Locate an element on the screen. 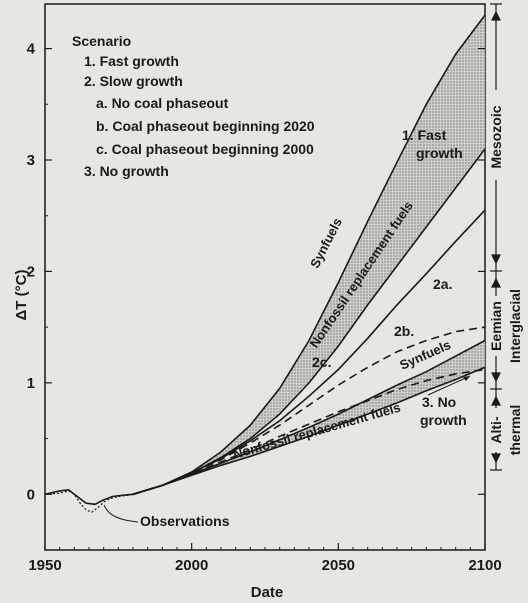 The height and width of the screenshot is (603, 528). y-axis-label: ΔT (°C) is located at coordinates (21, 295).